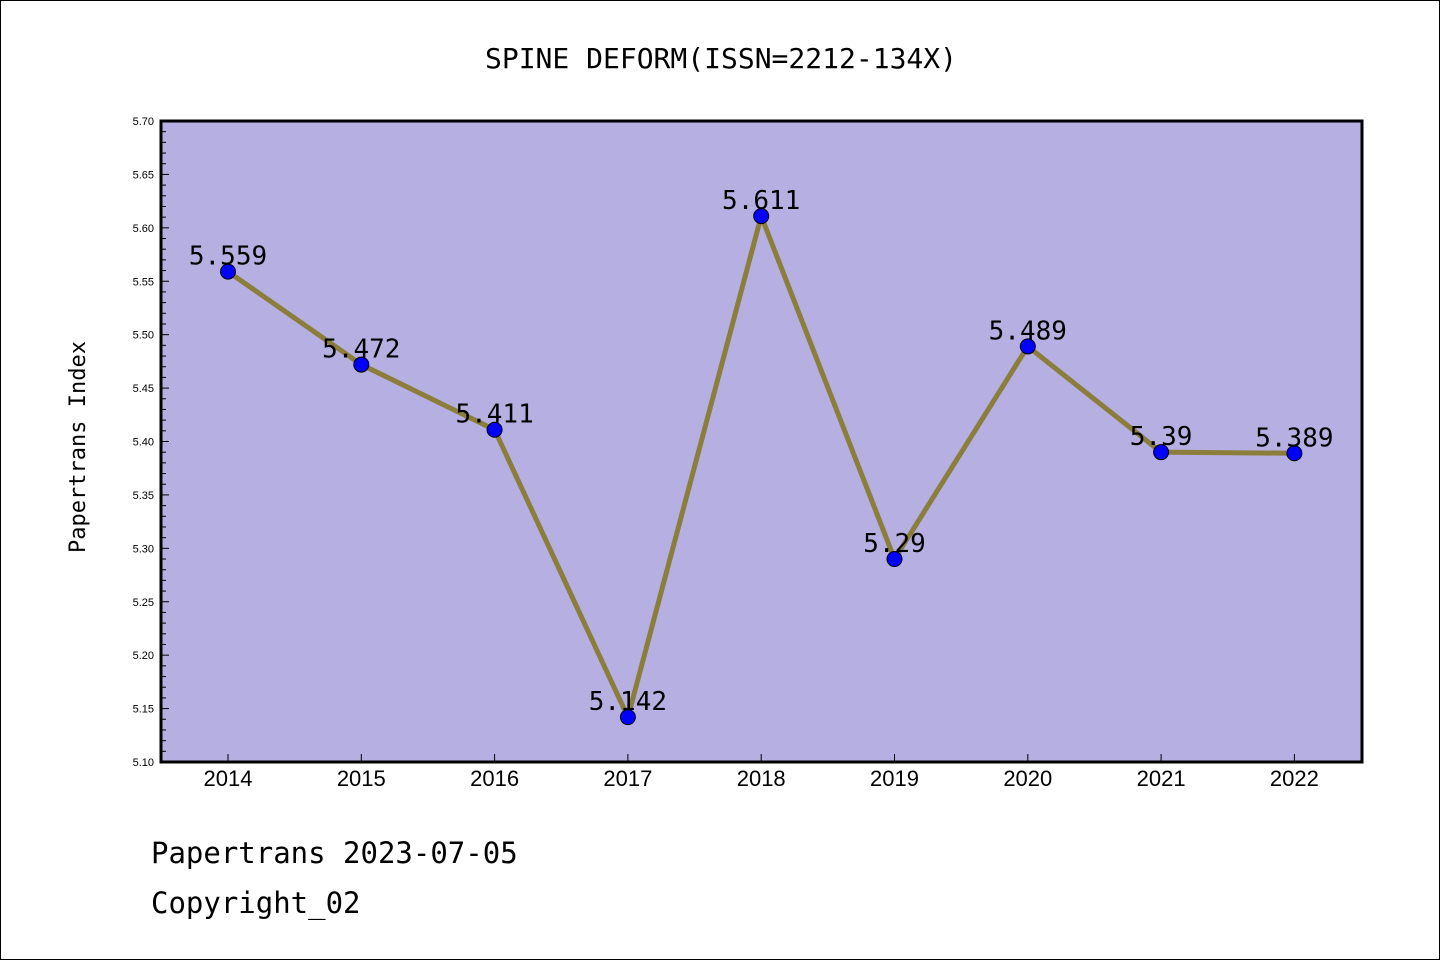  I want to click on x-tick-label: 2015, so click(361, 778).